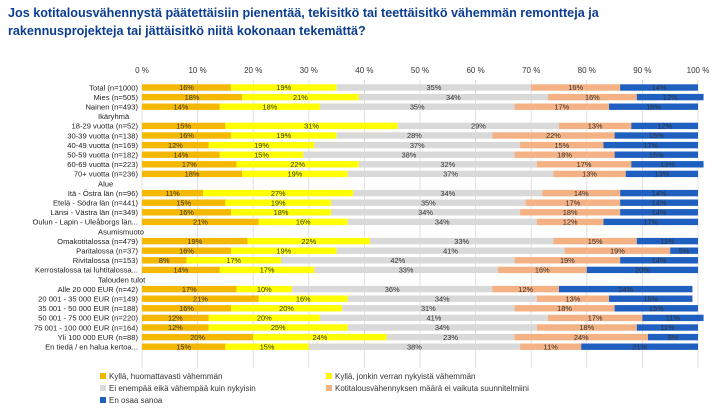 Image resolution: width=720 pixels, height=420 pixels. What do you see at coordinates (392, 289) in the screenshot?
I see `data-label: 36%` at bounding box center [392, 289].